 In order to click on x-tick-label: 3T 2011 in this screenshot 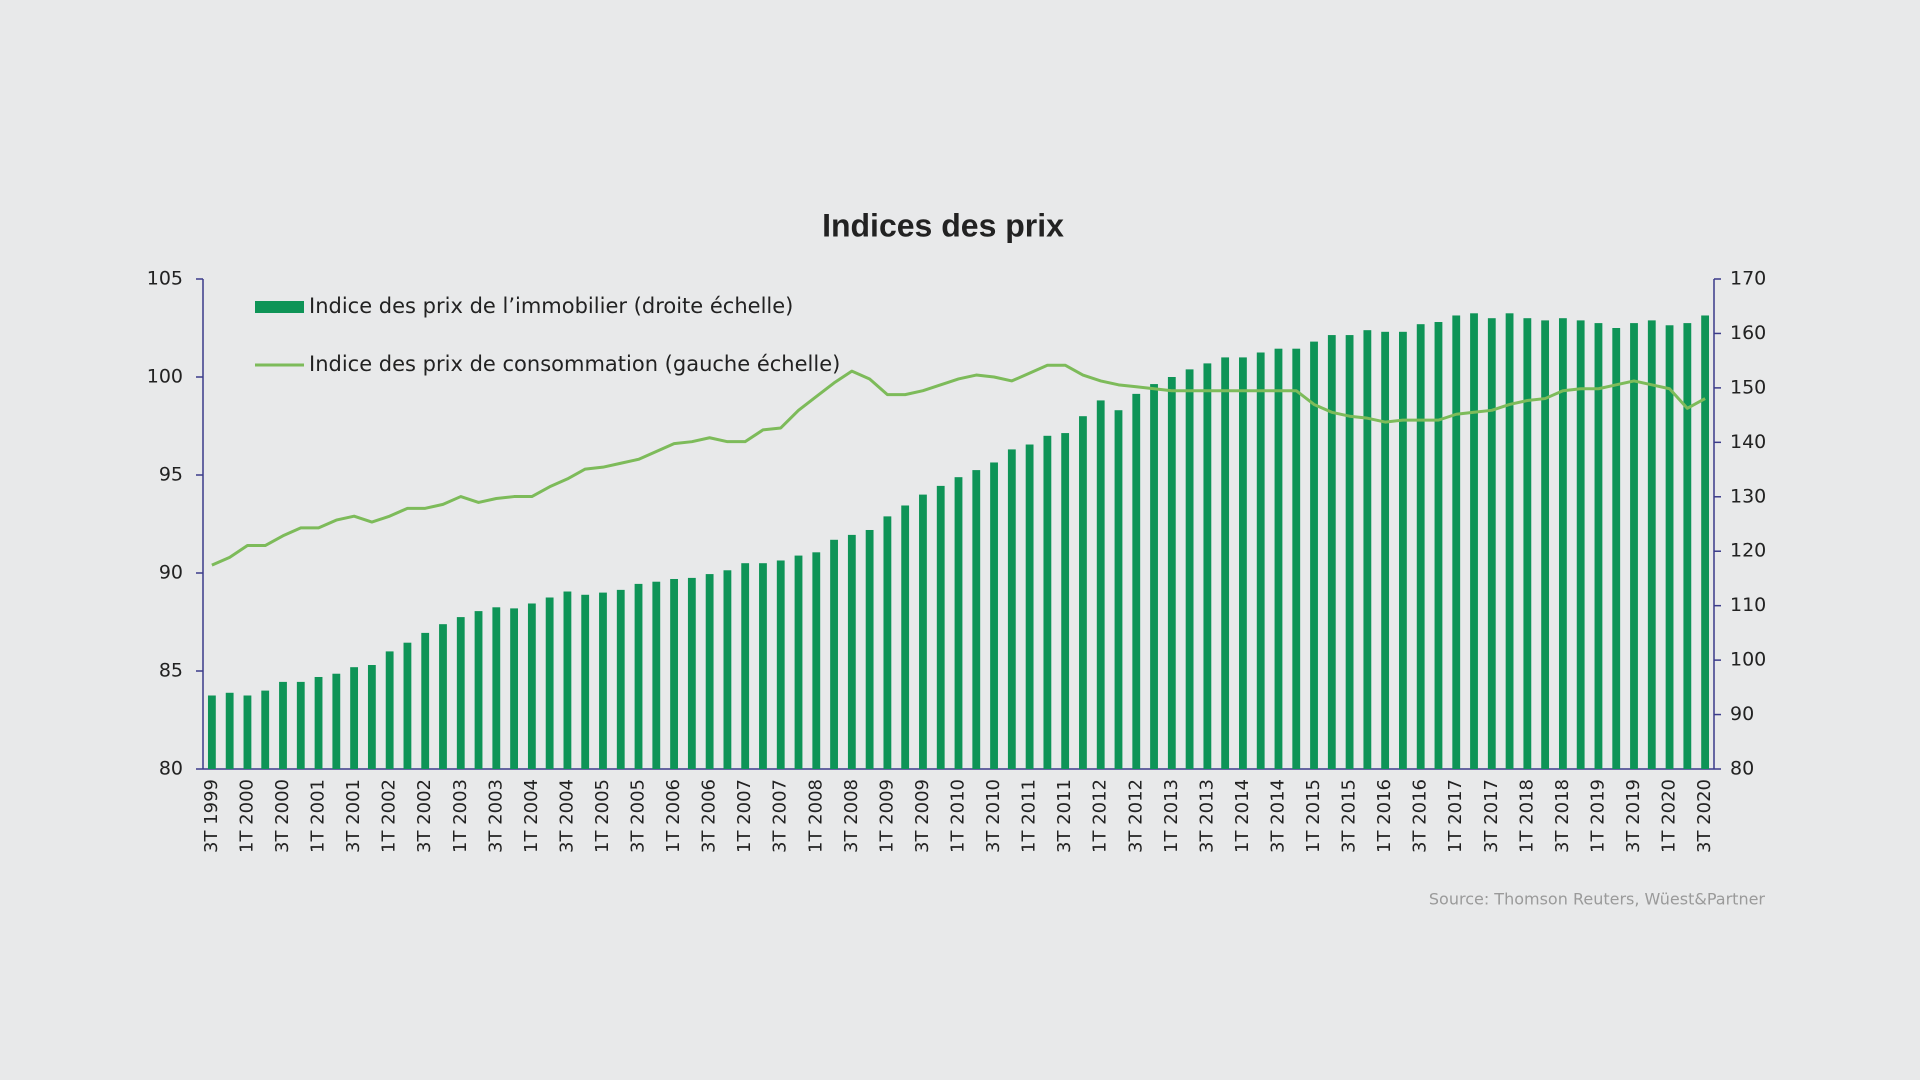, I will do `click(1064, 816)`.